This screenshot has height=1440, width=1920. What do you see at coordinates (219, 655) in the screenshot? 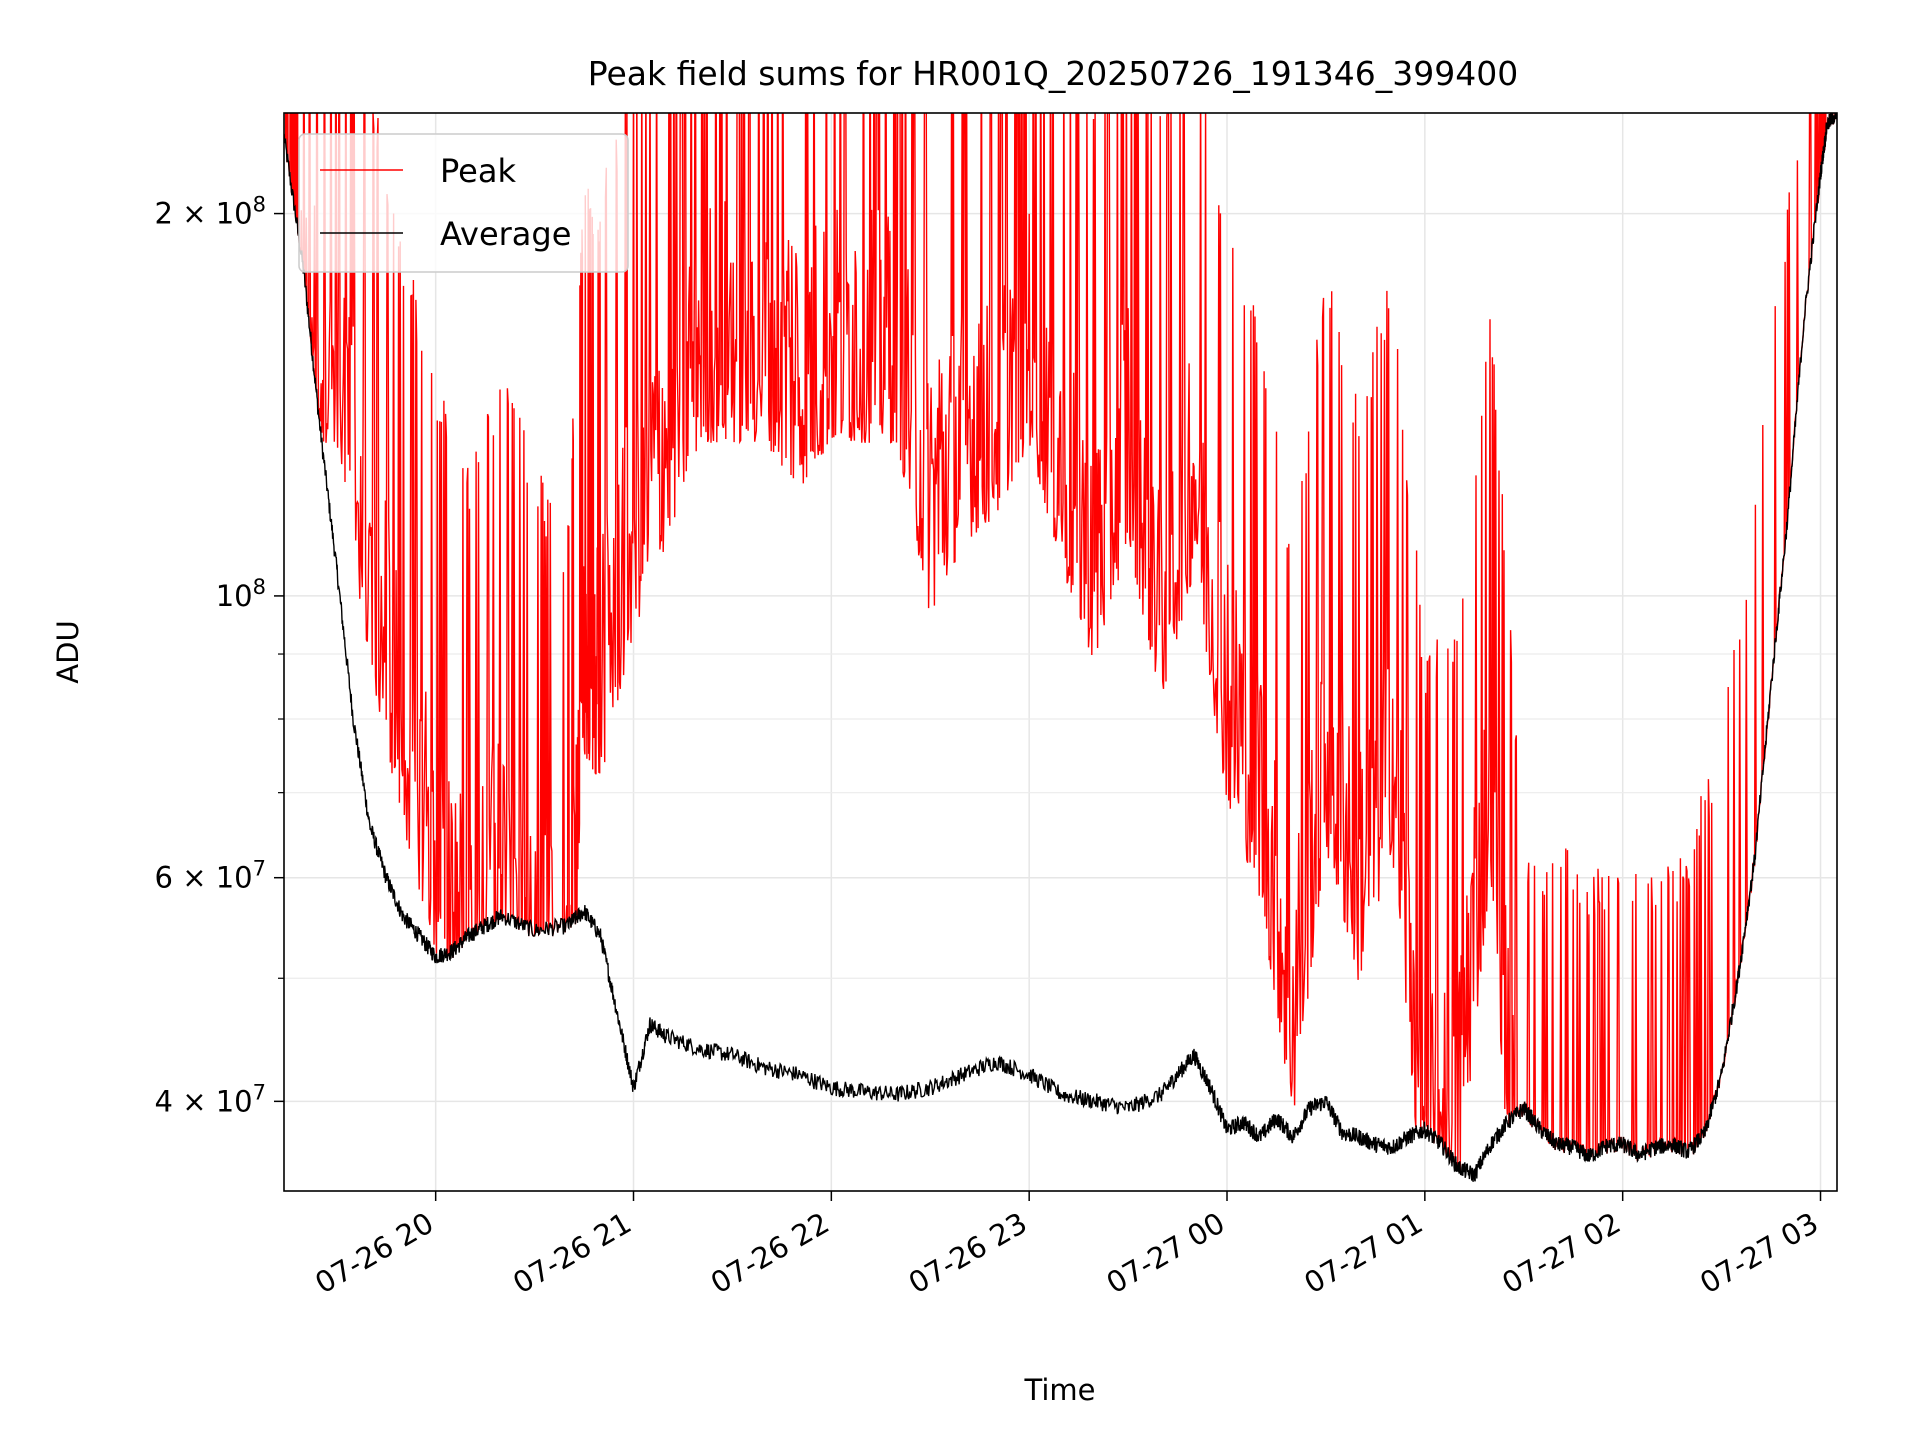
I see `y-axis-ticks: 4 × 107 6 × 107 108 2 × 108` at bounding box center [219, 655].